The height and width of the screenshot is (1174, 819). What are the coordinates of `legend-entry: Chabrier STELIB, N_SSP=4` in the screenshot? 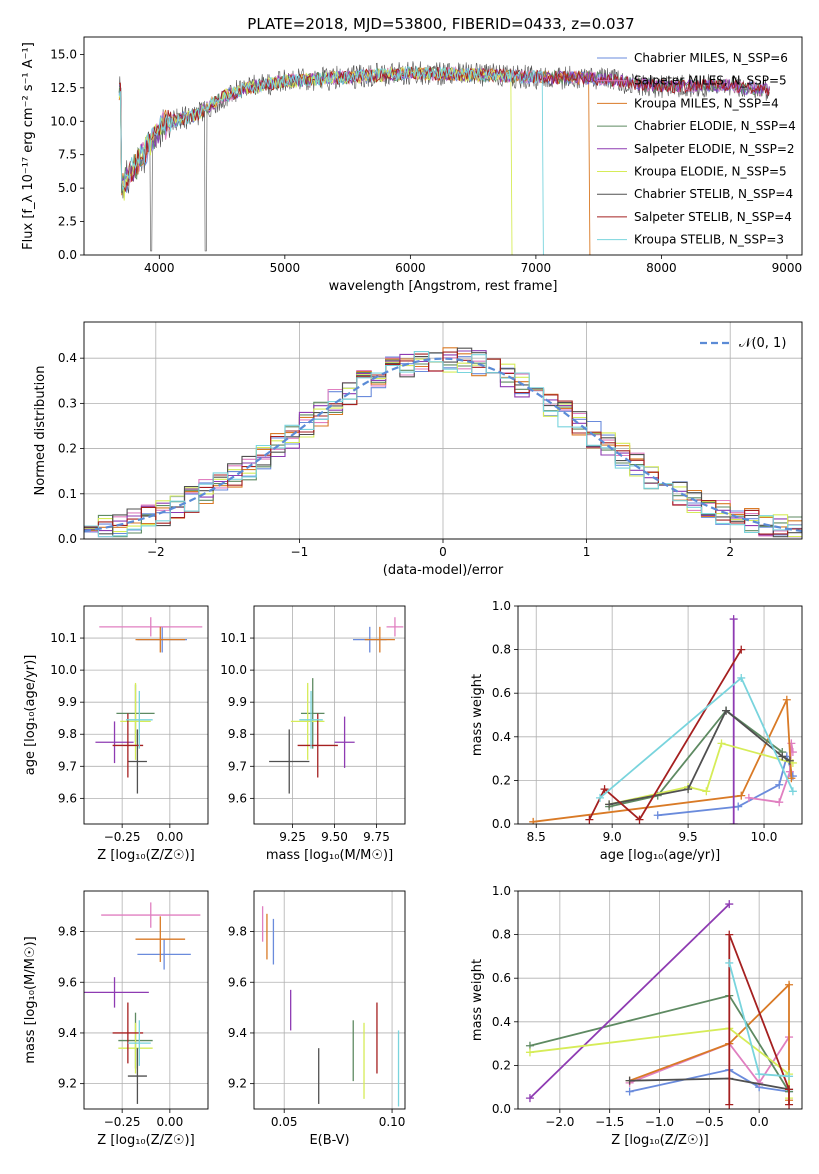 It's located at (713, 194).